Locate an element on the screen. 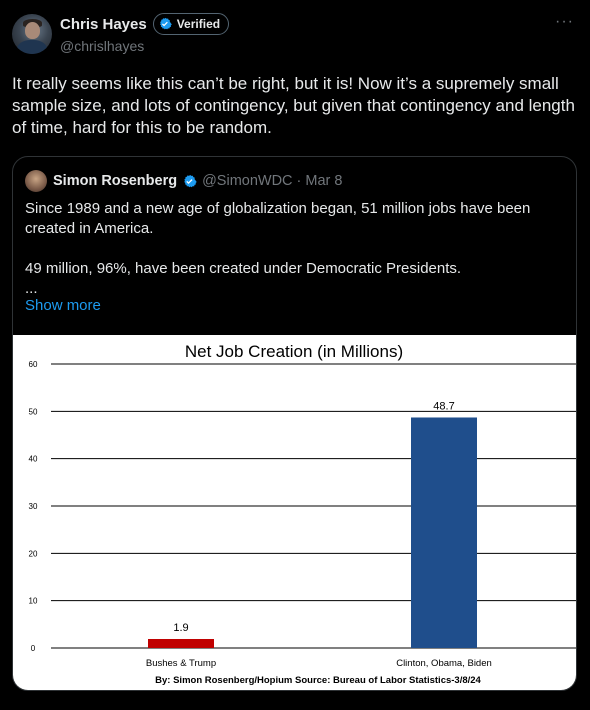 Image resolution: width=590 pixels, height=710 pixels. author-name-row: Chris Hayes Verified is located at coordinates (145, 24).